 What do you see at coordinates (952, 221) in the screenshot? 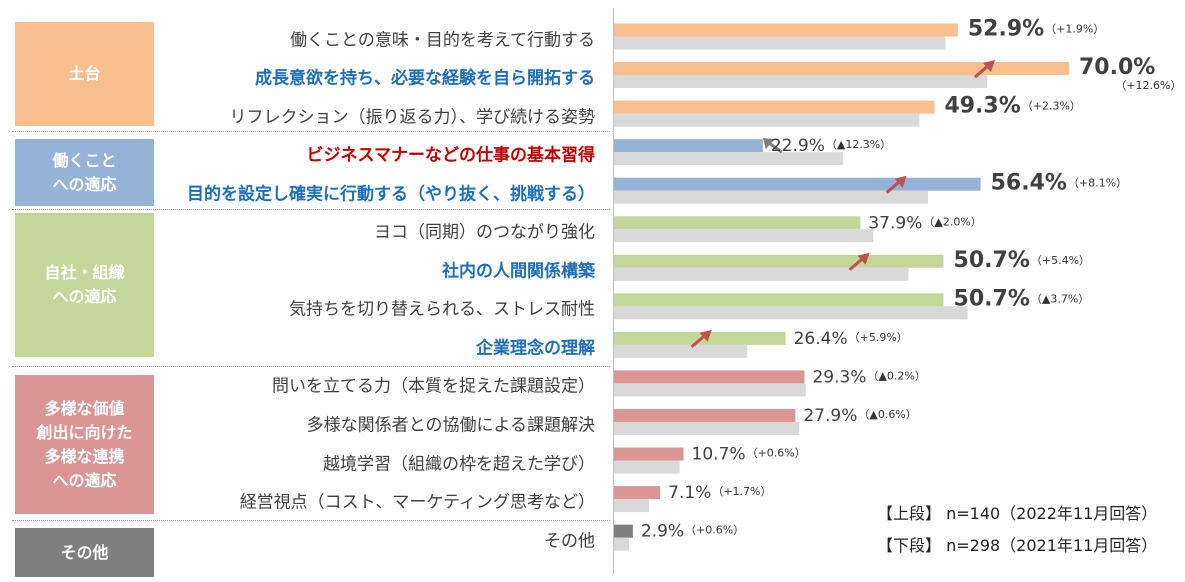
I see `diff-label-5: （▲2.0%）` at bounding box center [952, 221].